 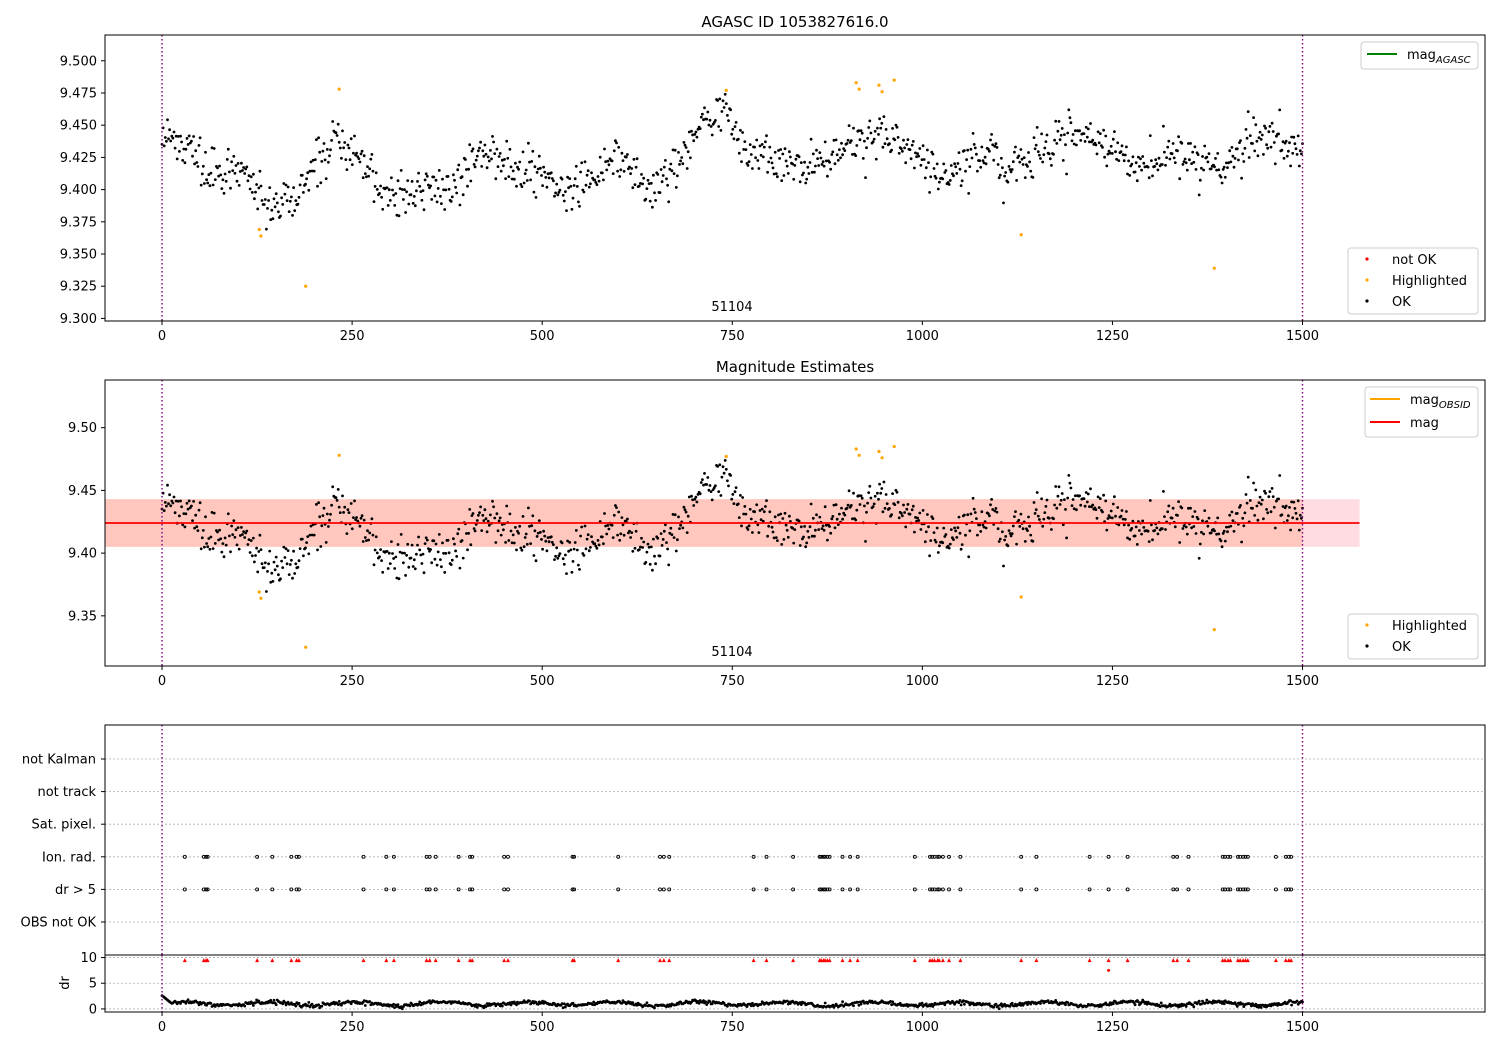 What do you see at coordinates (261, 598) in the screenshot?
I see `highlighted-point` at bounding box center [261, 598].